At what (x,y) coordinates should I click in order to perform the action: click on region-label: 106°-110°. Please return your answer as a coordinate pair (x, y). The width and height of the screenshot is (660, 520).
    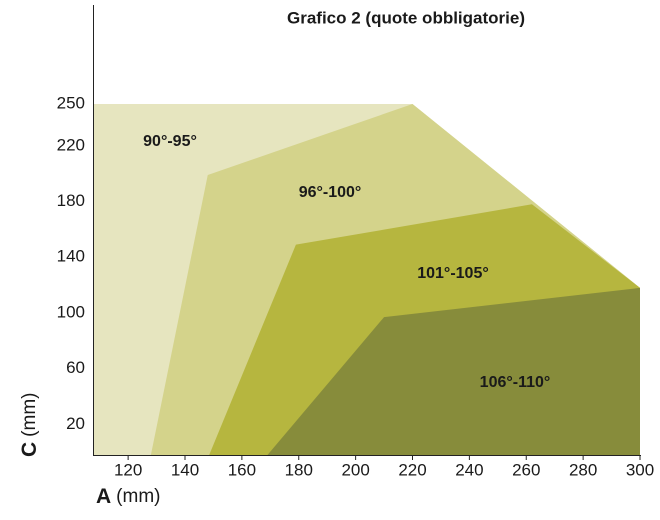
    Looking at the image, I should click on (515, 382).